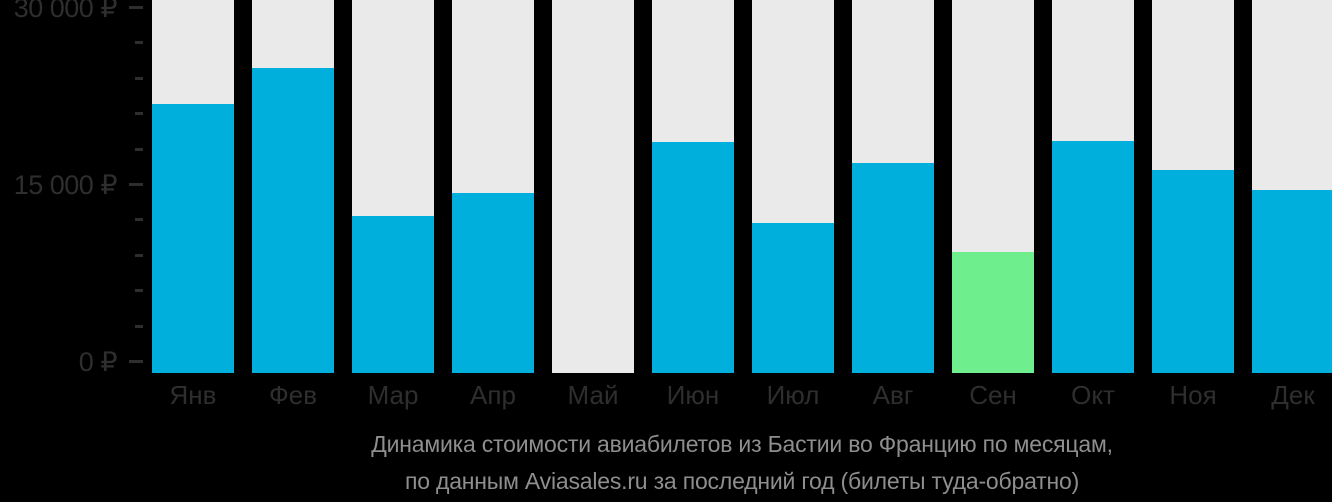 This screenshot has width=1332, height=502. I want to click on x-label-aug: Авг, so click(893, 395).